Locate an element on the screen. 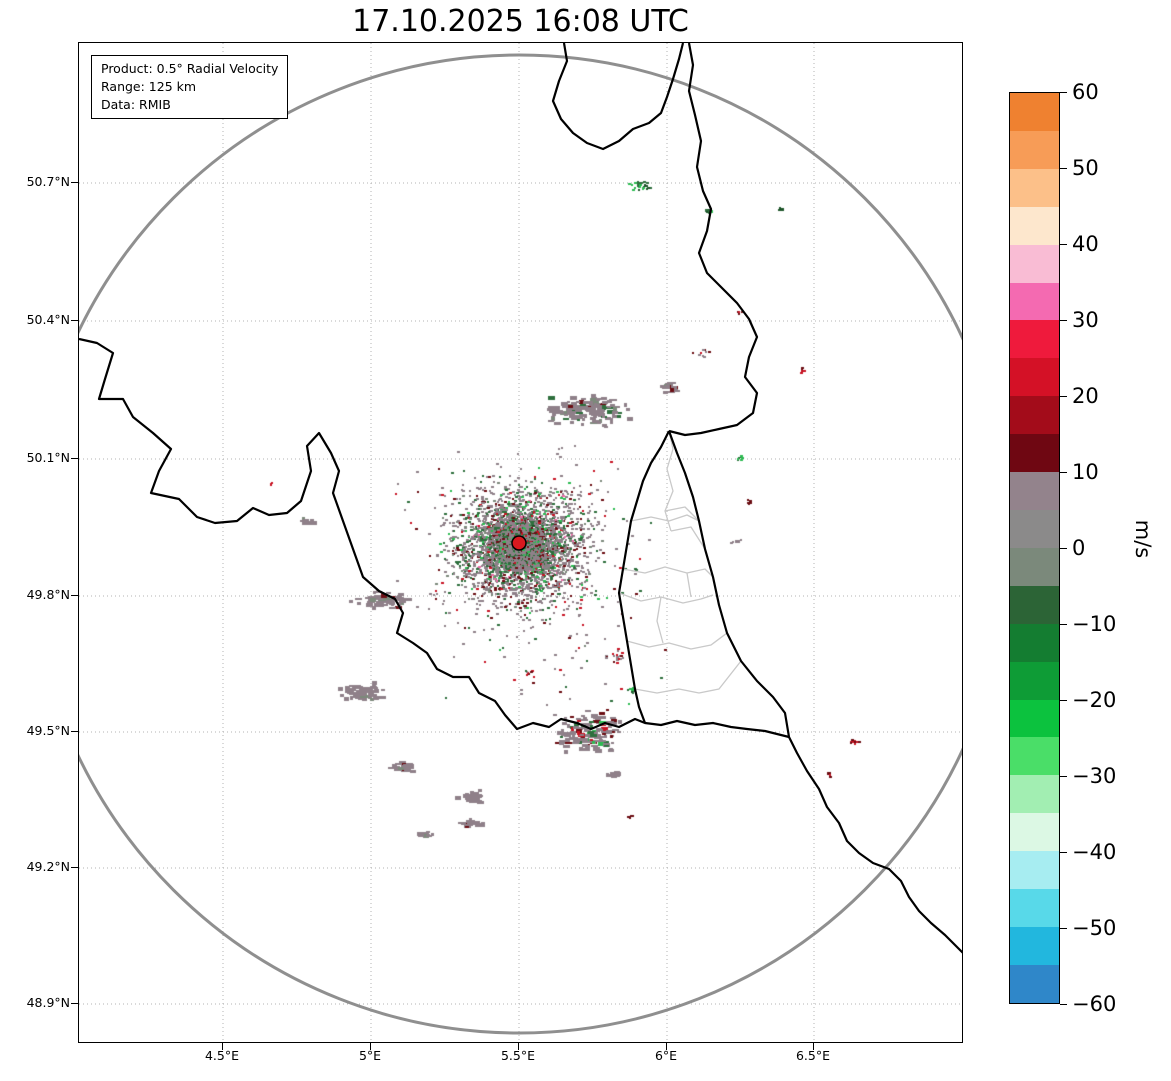 This screenshot has width=1171, height=1081. info-range-line: Range: 125 km is located at coordinates (149, 87).